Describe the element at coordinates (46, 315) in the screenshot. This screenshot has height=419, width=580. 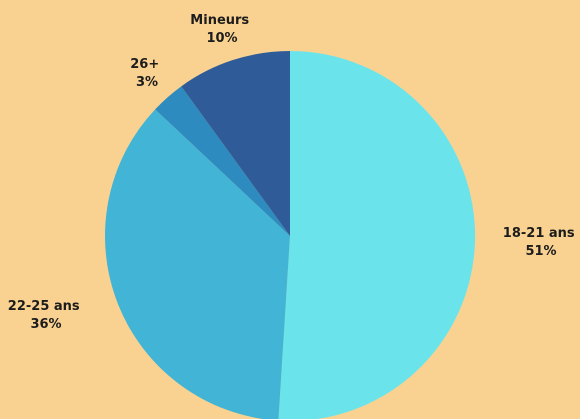
I see `slice-label-22-25: 22-25 ans 36%` at that location.